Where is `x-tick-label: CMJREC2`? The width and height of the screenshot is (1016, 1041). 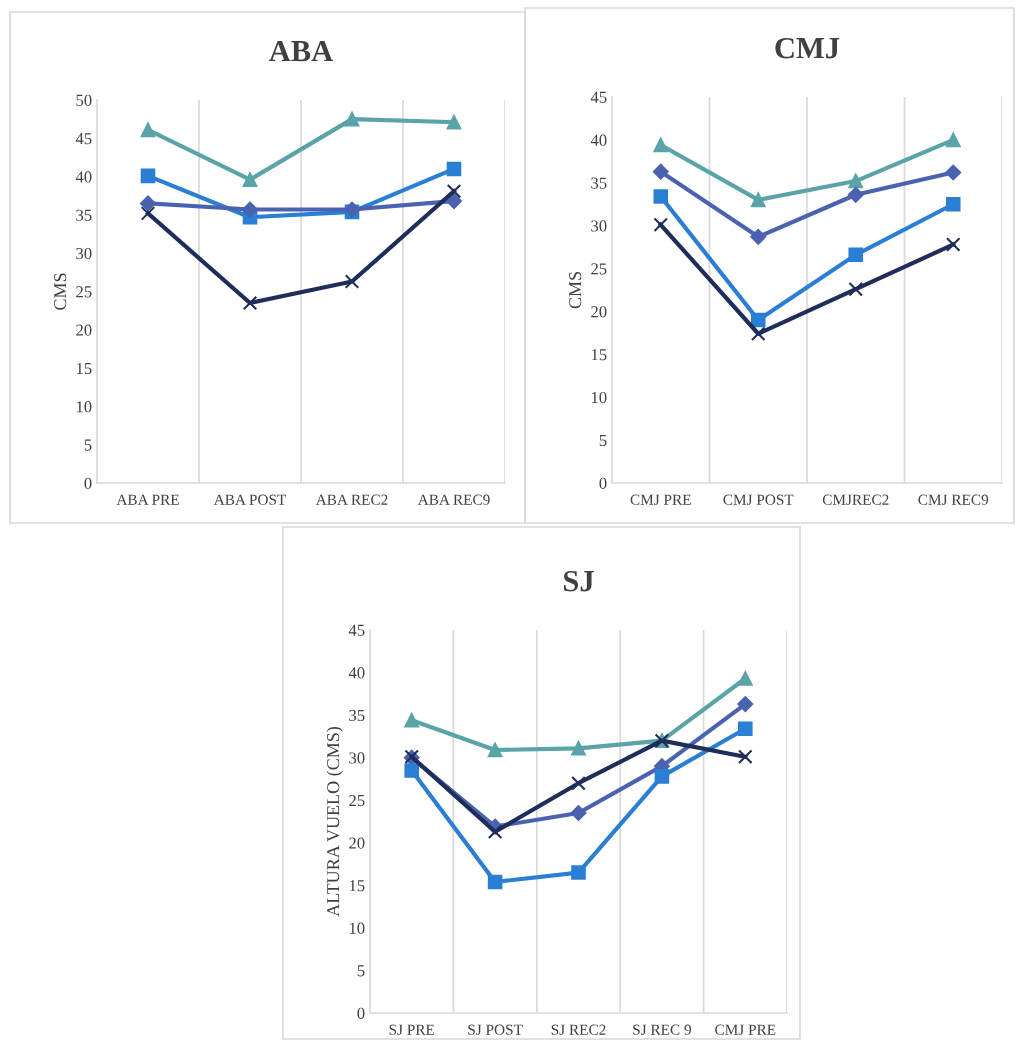 x-tick-label: CMJREC2 is located at coordinates (855, 499).